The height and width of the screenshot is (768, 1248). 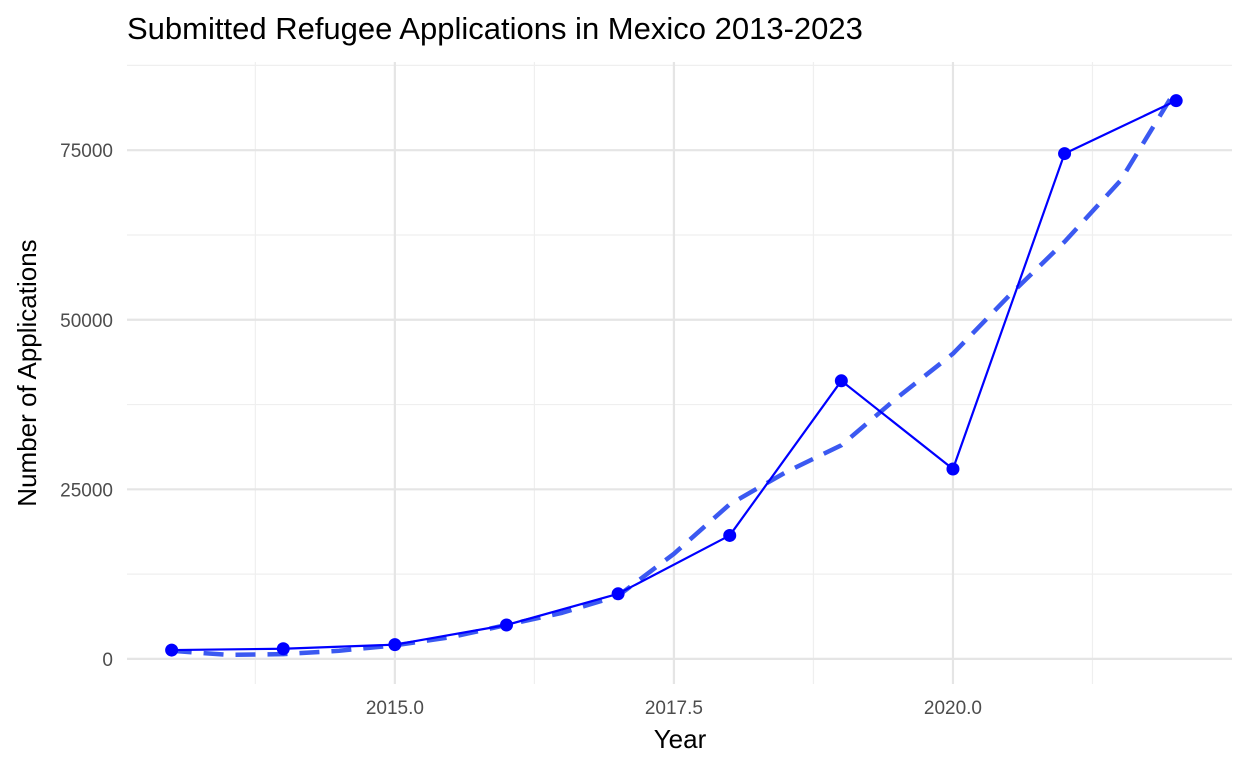 I want to click on x-axis-title: Year, so click(x=680, y=739).